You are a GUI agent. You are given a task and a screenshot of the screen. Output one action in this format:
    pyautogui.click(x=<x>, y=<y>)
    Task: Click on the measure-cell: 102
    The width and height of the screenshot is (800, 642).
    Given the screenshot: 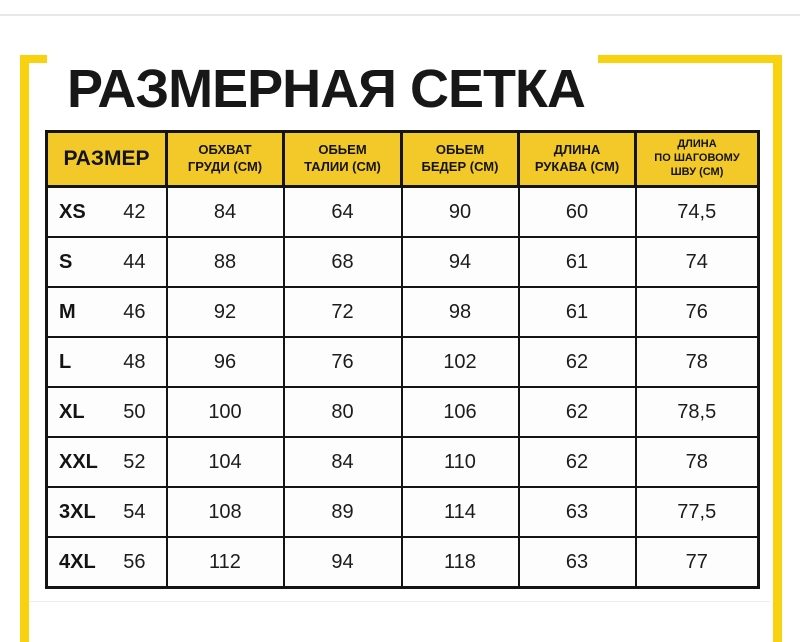 What is the action you would take?
    pyautogui.click(x=460, y=362)
    